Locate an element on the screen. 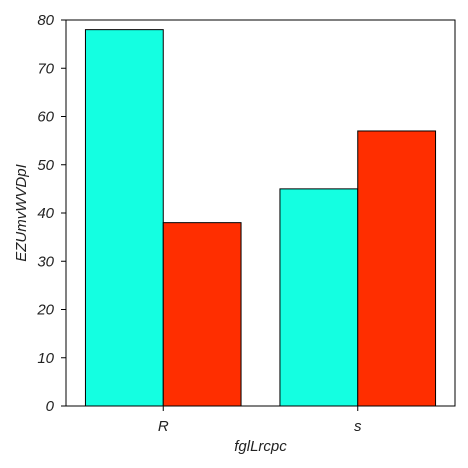 The image size is (468, 468). y-tick-label: 0 is located at coordinates (50, 406).